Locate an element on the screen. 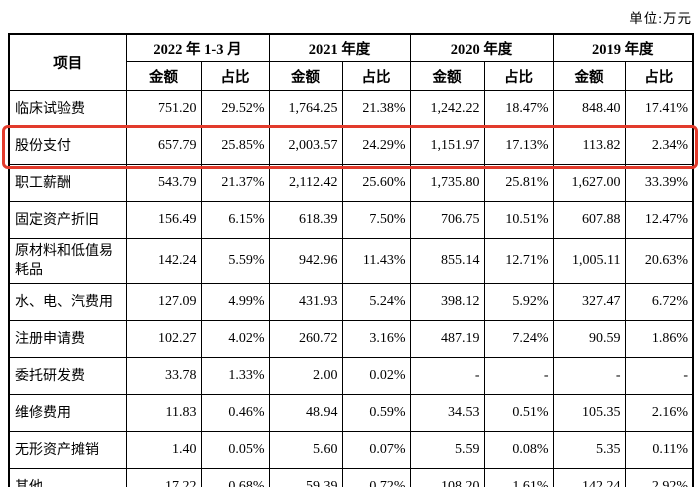 The height and width of the screenshot is (487, 700). amount-cell: 398.12 is located at coordinates (447, 302).